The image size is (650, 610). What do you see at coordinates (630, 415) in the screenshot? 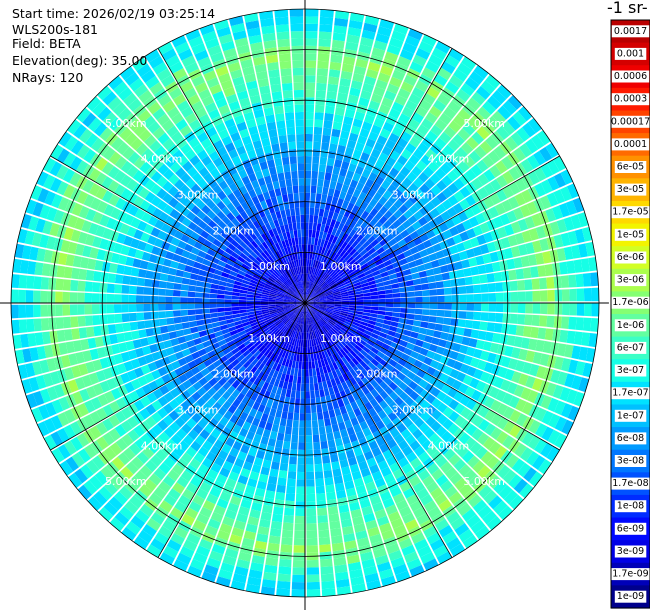
I see `colorbar-tick-label: 1e-07` at bounding box center [630, 415].